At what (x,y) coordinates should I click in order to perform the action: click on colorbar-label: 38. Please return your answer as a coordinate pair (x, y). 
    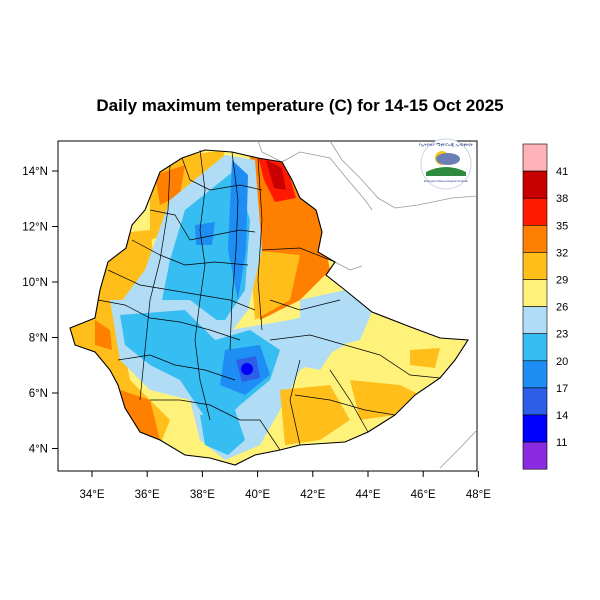
    Looking at the image, I should click on (562, 199).